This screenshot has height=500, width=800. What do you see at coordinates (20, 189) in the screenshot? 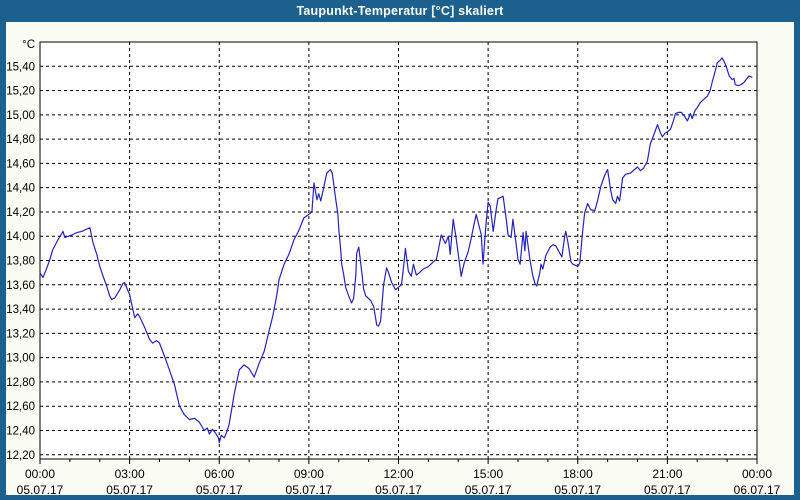
I see `svg-text: 14,40` at bounding box center [20, 189].